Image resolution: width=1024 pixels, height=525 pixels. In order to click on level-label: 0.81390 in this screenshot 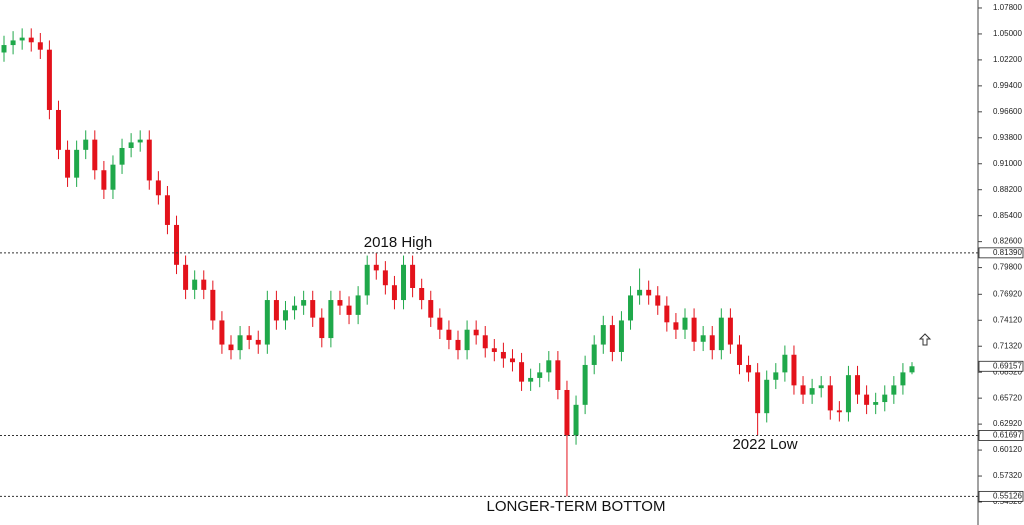, I will do `click(1007, 252)`.